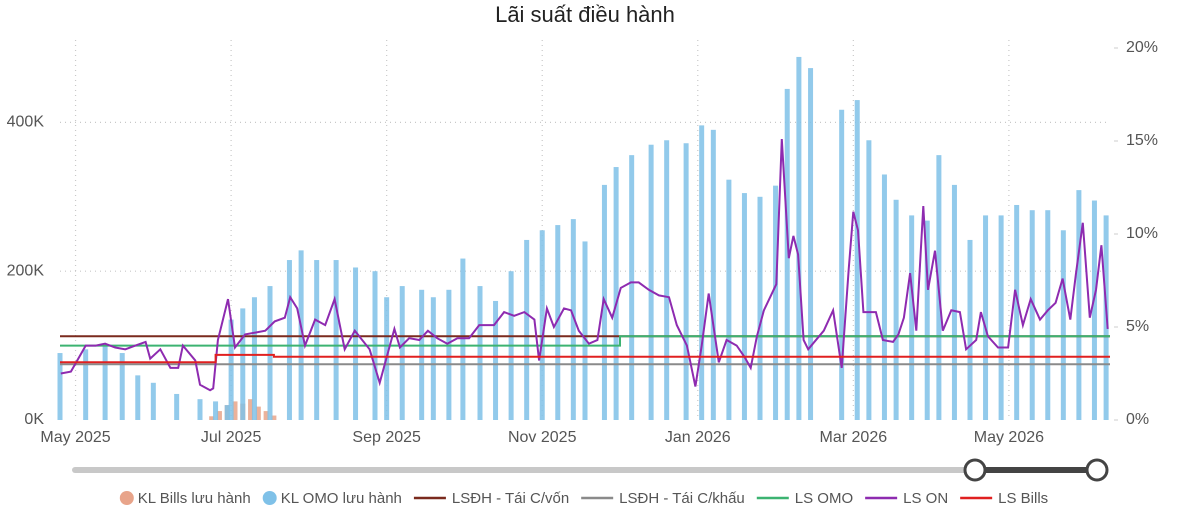  I want to click on legend-label: LS Bills, so click(1023, 498).